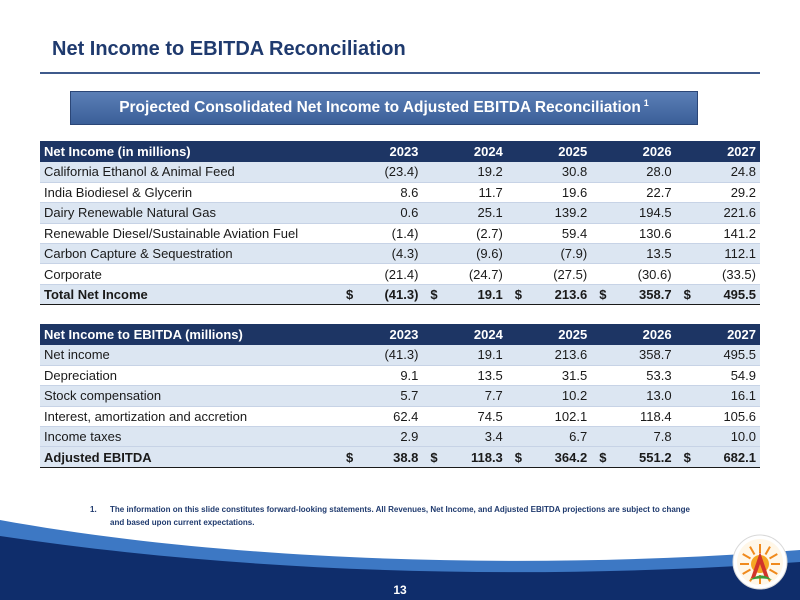  What do you see at coordinates (549, 376) in the screenshot?
I see `value-cell: 31.5` at bounding box center [549, 376].